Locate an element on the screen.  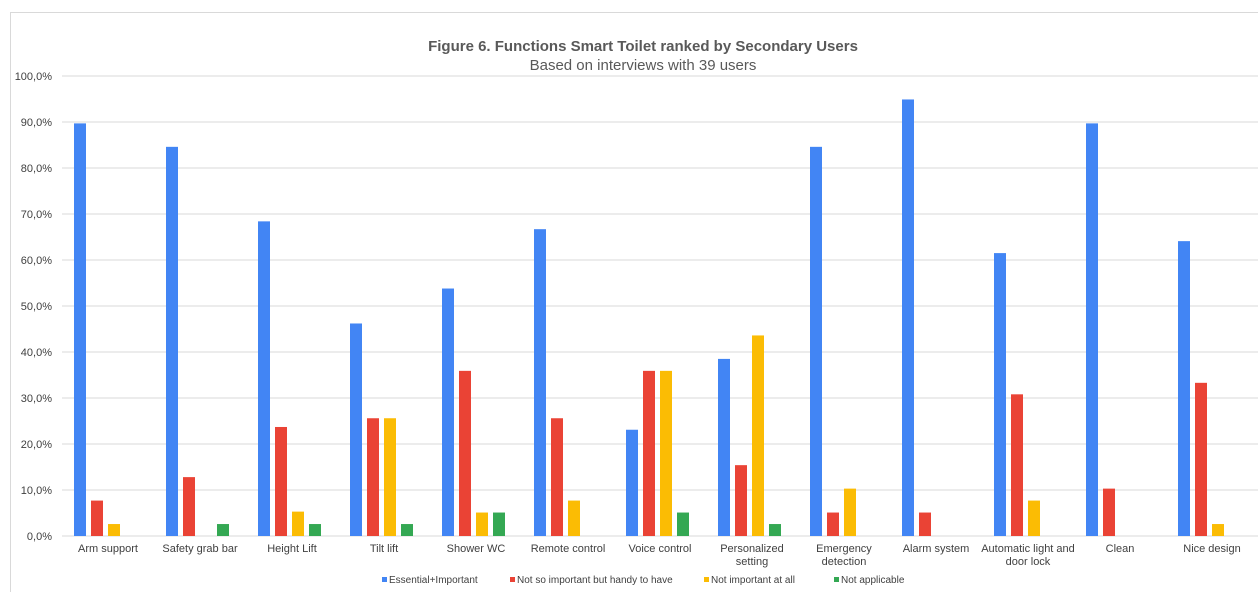
y-tick-label: 100,0% is located at coordinates (34, 77).